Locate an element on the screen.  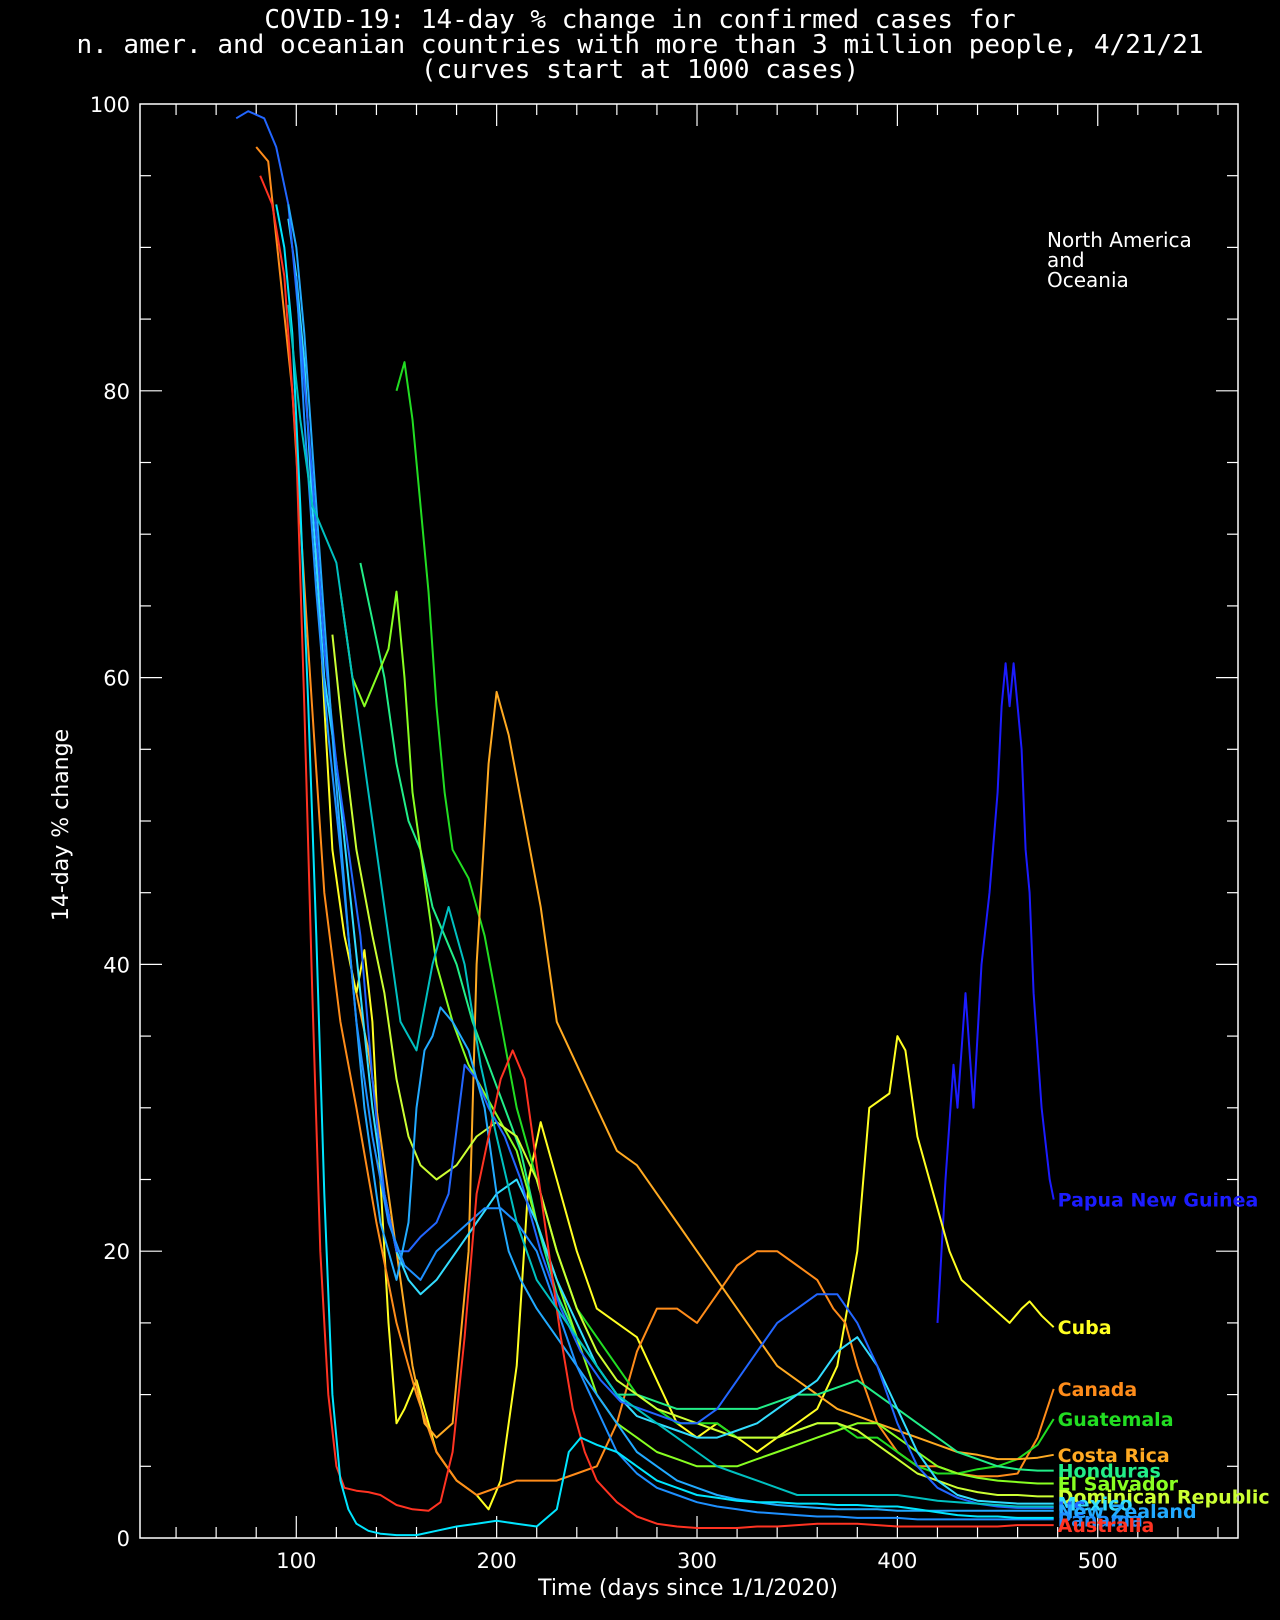
y-axis-label: 14-day % change is located at coordinates (61, 825).